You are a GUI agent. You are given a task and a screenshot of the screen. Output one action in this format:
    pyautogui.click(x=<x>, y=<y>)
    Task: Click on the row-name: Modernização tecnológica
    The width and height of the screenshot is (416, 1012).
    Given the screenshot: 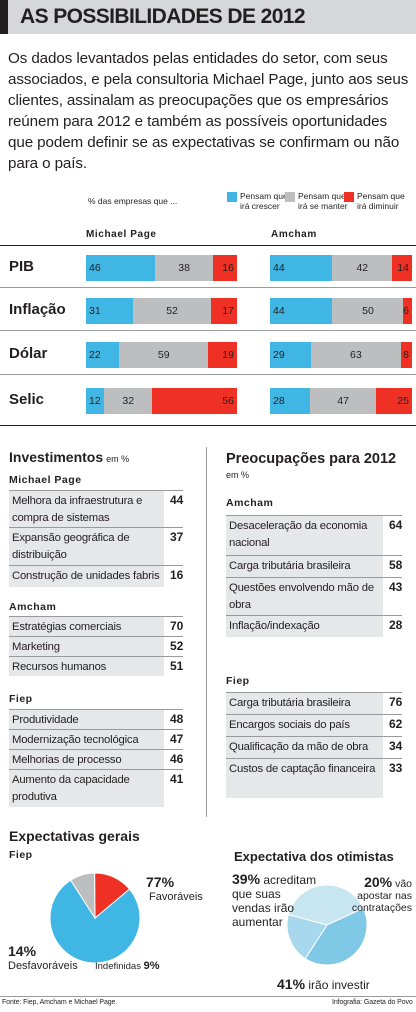 What is the action you would take?
    pyautogui.click(x=86, y=739)
    